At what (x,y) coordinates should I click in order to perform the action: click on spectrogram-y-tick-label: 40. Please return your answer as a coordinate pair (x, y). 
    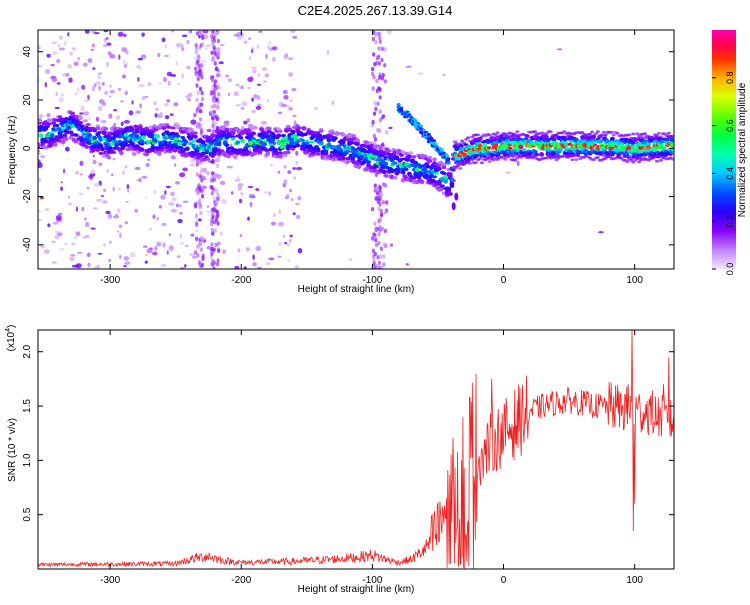
    Looking at the image, I should click on (27, 52).